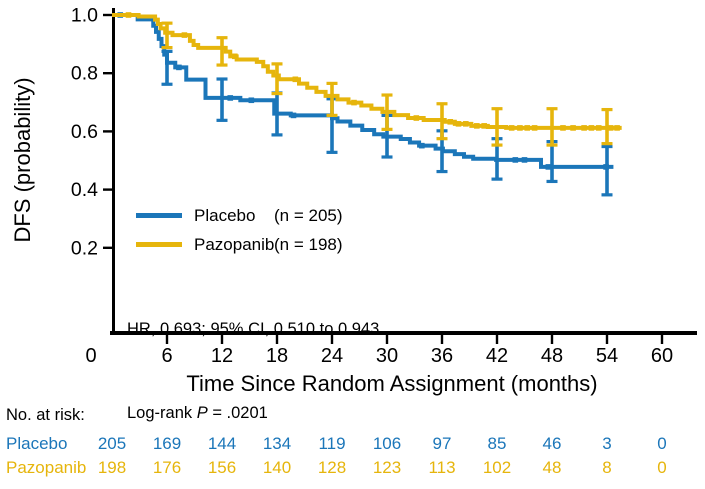 The image size is (705, 489). Describe the element at coordinates (442, 356) in the screenshot. I see `x-tick-label: 36` at that location.